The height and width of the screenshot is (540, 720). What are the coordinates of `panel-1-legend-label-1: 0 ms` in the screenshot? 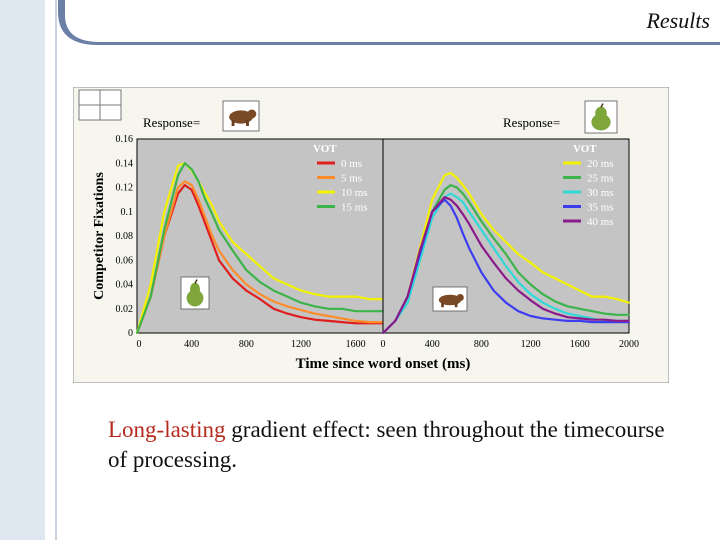 It's located at (351, 164).